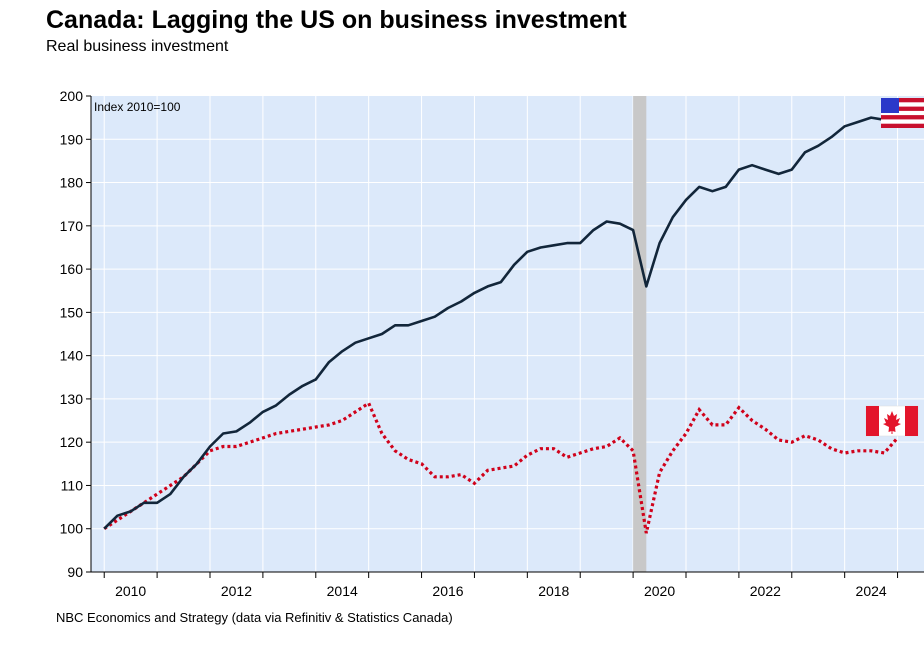 The width and height of the screenshot is (924, 652). What do you see at coordinates (892, 421) in the screenshot?
I see `canada-flag-icon` at bounding box center [892, 421].